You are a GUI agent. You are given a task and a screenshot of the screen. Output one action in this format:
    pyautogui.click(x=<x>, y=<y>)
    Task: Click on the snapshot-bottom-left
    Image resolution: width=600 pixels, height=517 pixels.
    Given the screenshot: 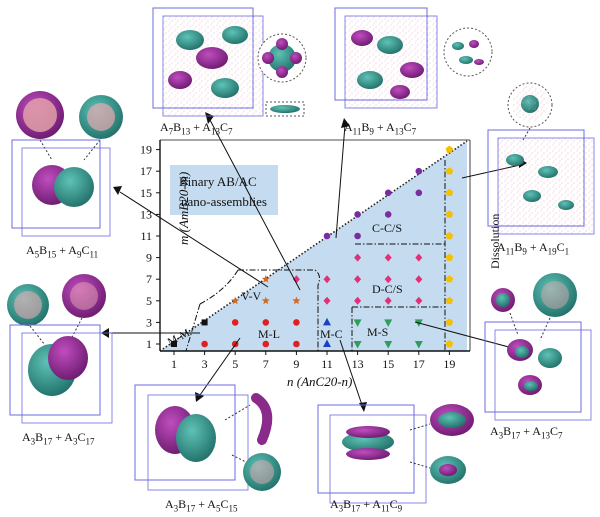 What is the action you would take?
    pyautogui.click(x=207, y=437)
    